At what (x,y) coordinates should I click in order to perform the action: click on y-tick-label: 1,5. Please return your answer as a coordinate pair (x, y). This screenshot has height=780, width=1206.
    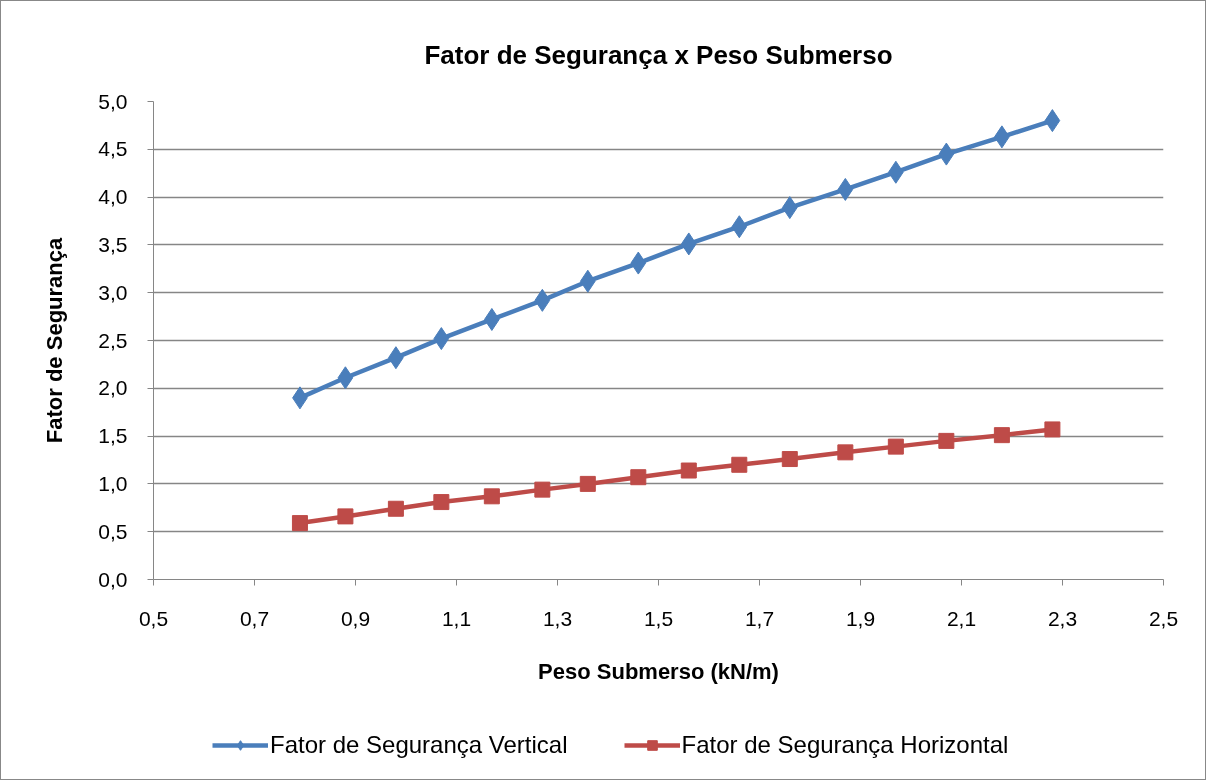
    Looking at the image, I should click on (113, 436).